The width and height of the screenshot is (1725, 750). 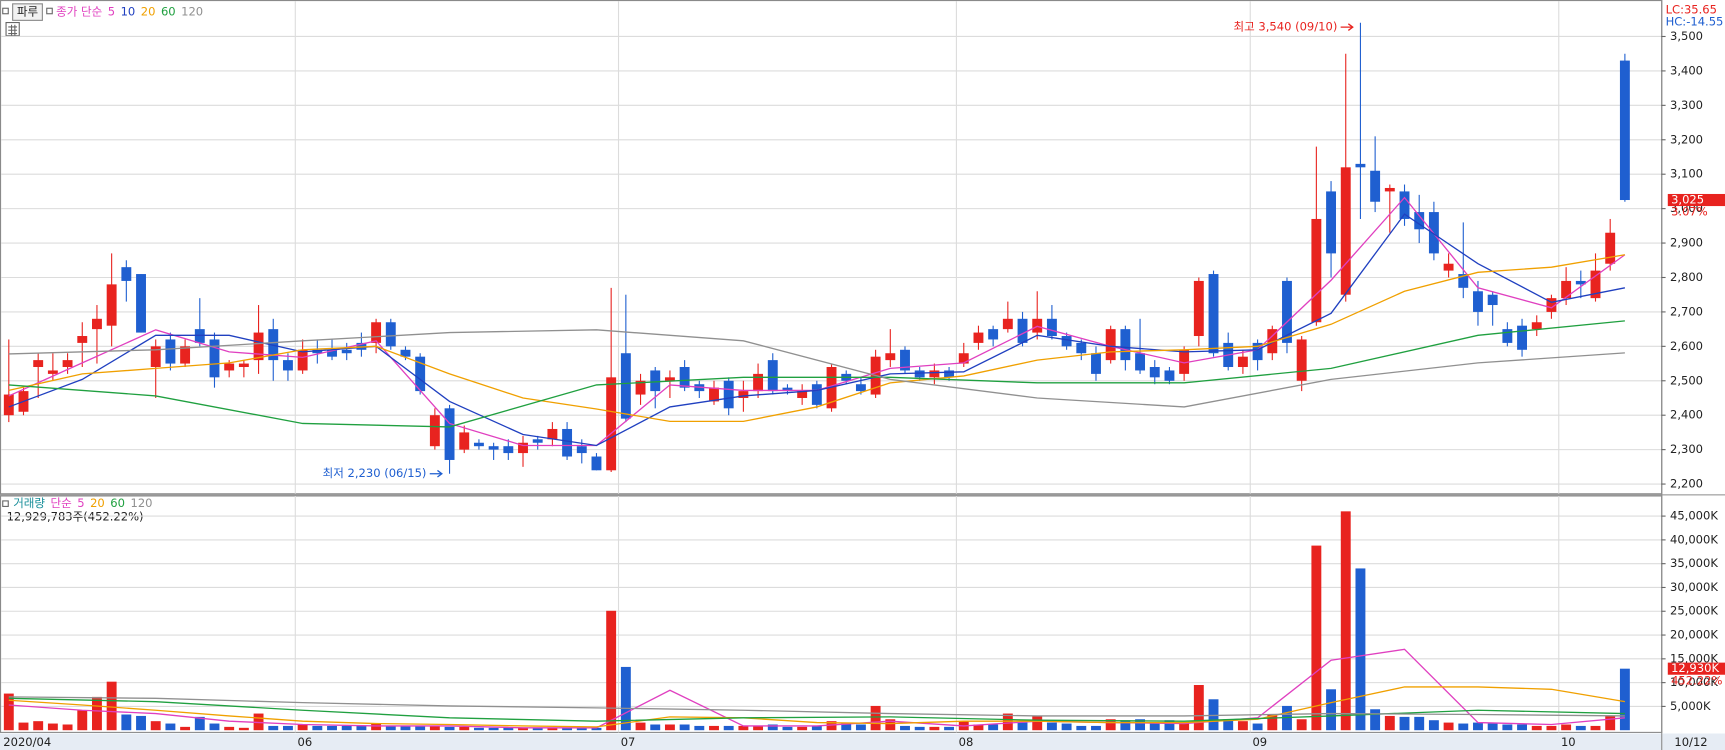 I want to click on table-icon, so click(x=12, y=29).